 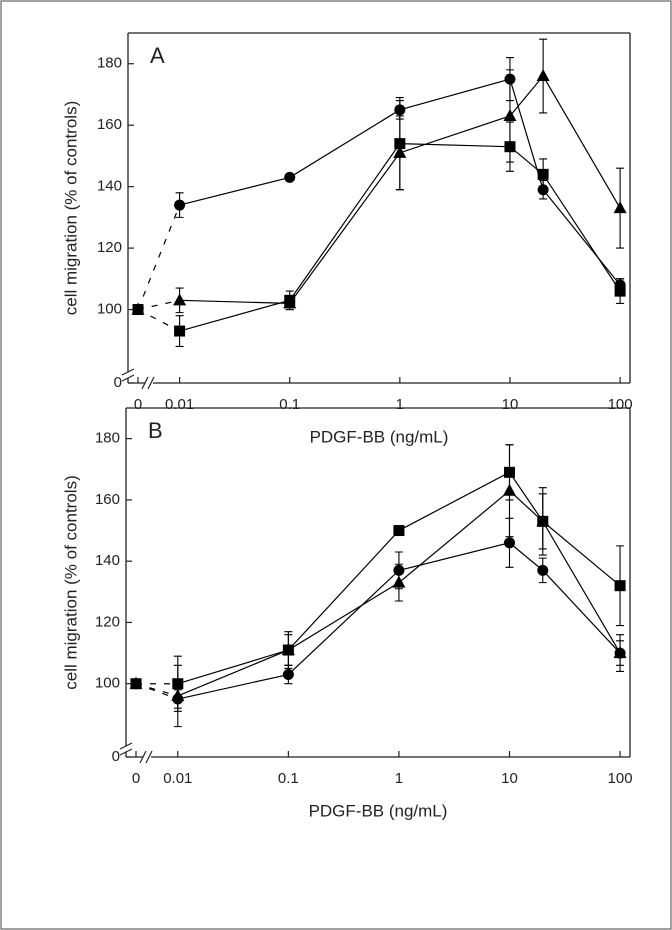 What do you see at coordinates (159, 257) in the screenshot?
I see `broken-segment` at bounding box center [159, 257].